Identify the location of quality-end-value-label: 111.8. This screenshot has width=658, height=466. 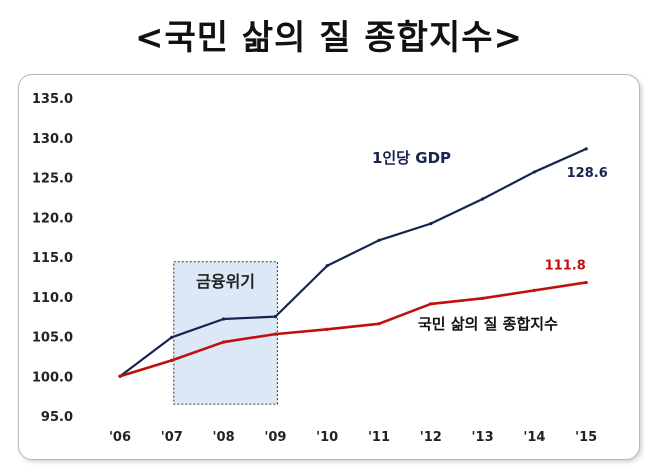
(565, 265).